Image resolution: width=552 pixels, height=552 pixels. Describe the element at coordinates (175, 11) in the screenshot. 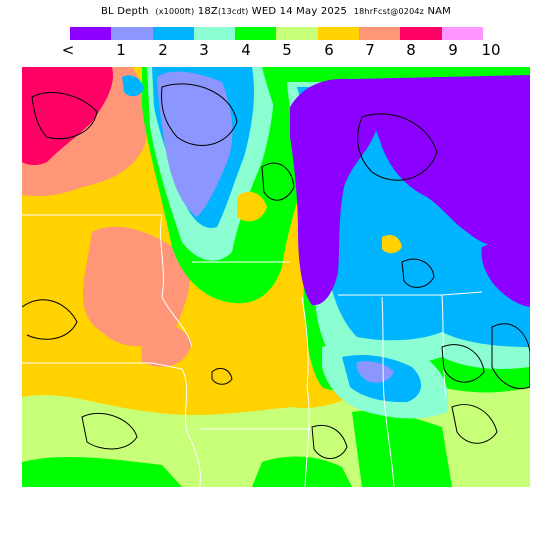

I see `title-units: (x1000ft)` at that location.